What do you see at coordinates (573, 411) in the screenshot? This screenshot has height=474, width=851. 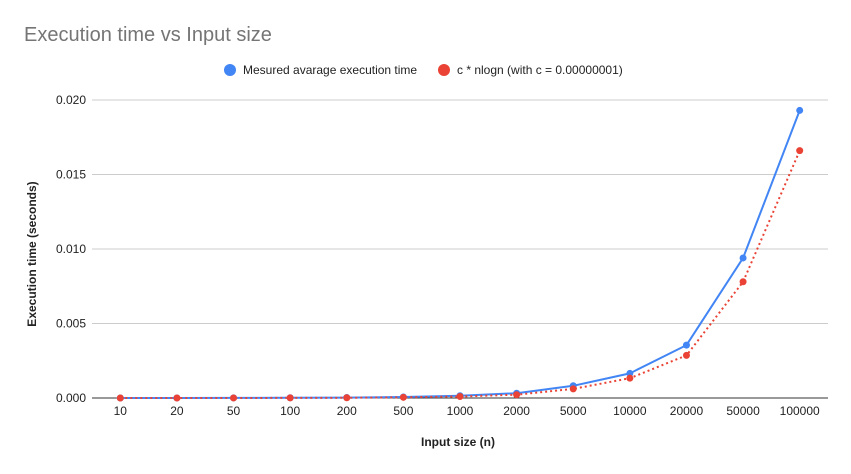 I see `x-tick-label: 5000` at bounding box center [573, 411].